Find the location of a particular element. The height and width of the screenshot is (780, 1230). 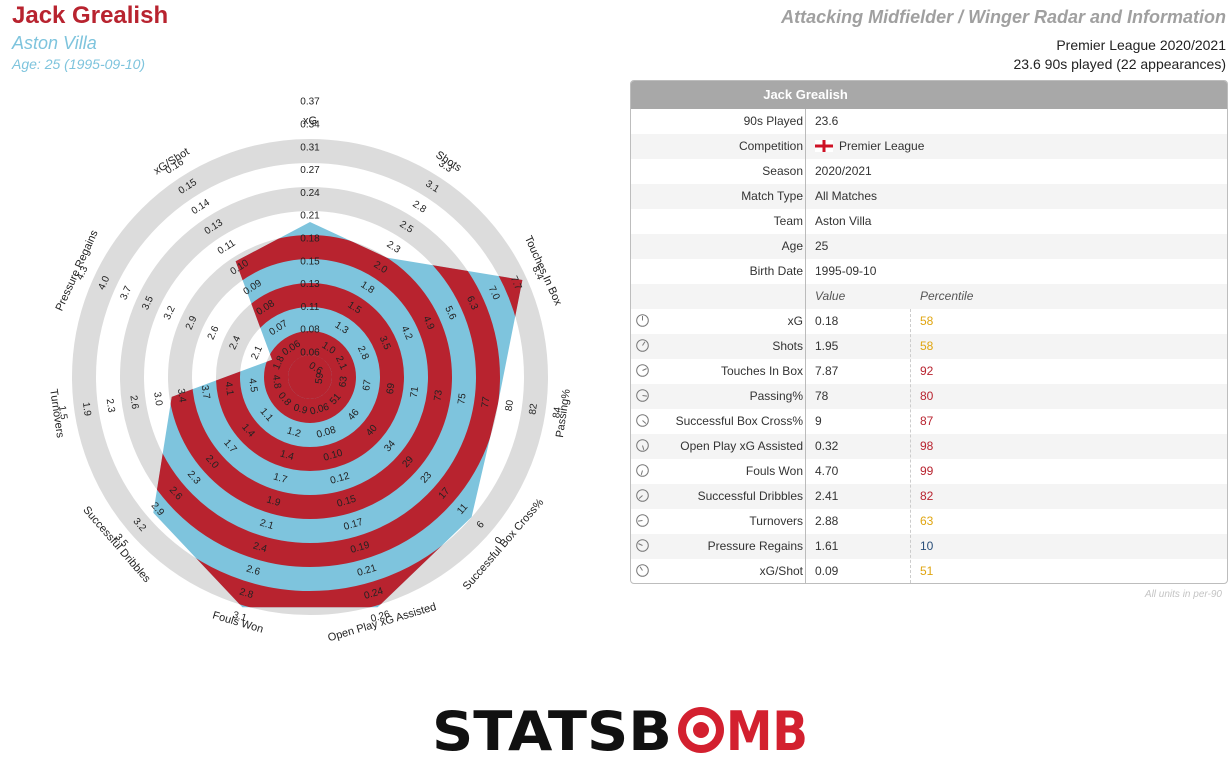

axis-label: Turnovers is located at coordinates (56, 413).